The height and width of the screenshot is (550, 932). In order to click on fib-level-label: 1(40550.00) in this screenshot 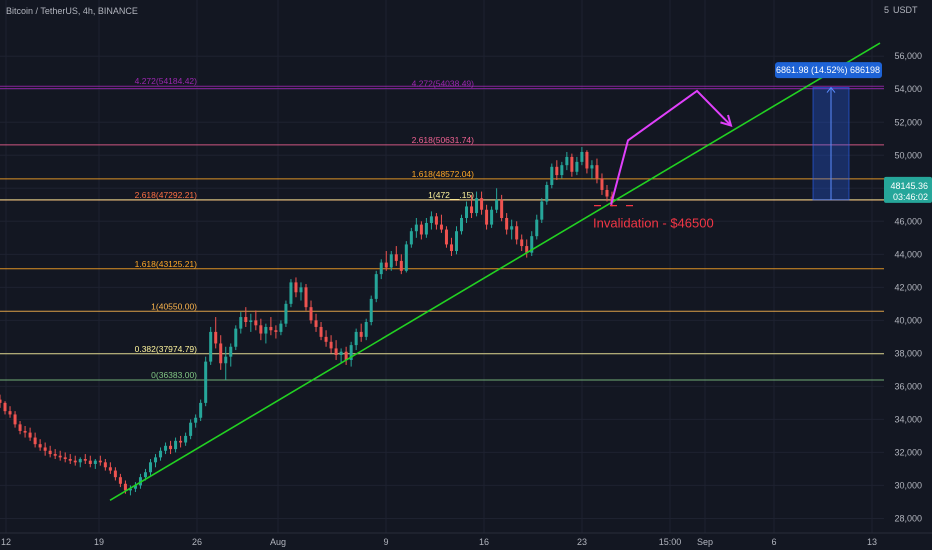, I will do `click(174, 306)`.